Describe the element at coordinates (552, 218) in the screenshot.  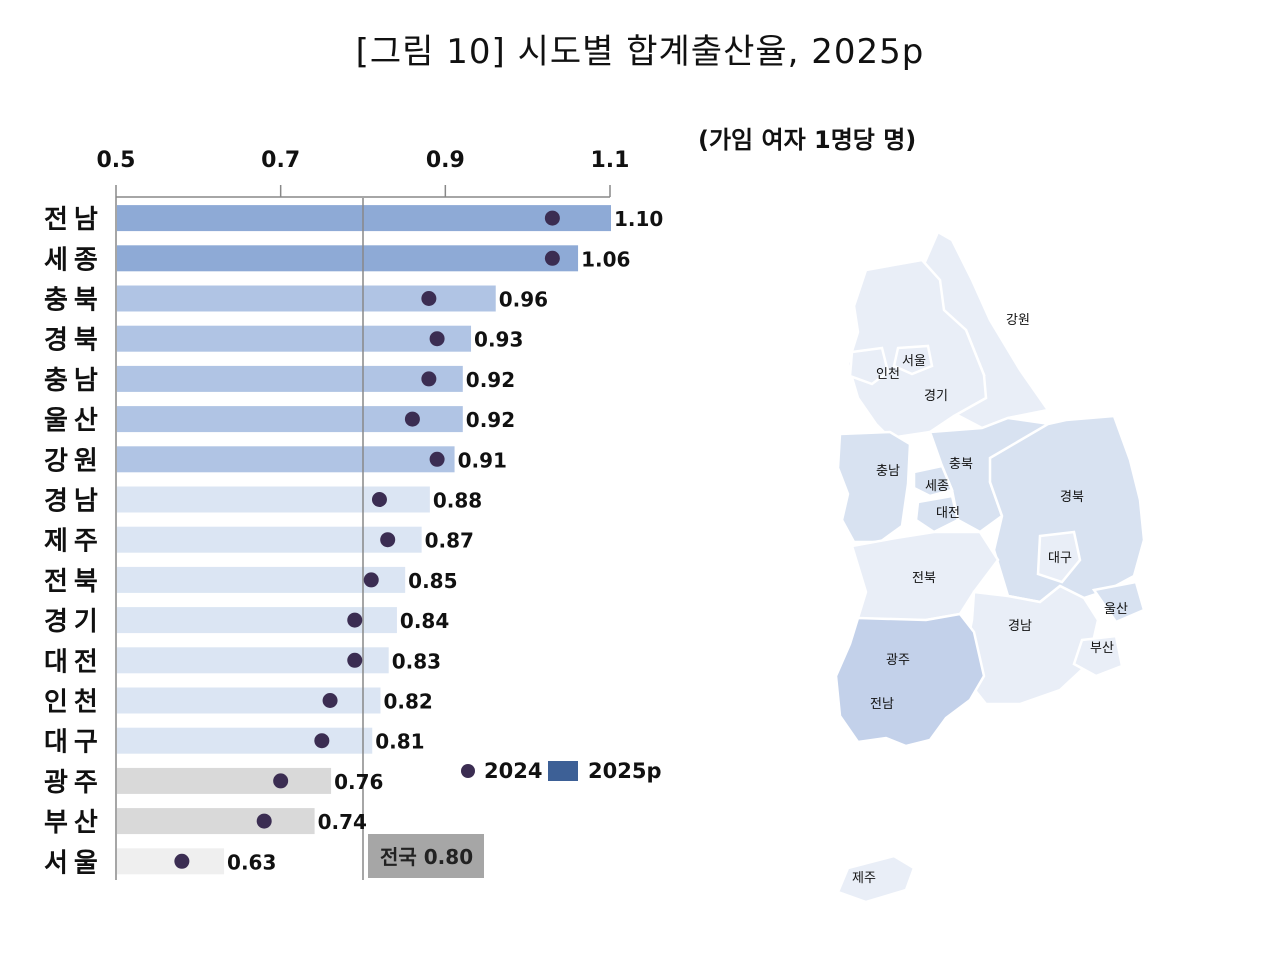
I see `dot-2024-전남` at that location.